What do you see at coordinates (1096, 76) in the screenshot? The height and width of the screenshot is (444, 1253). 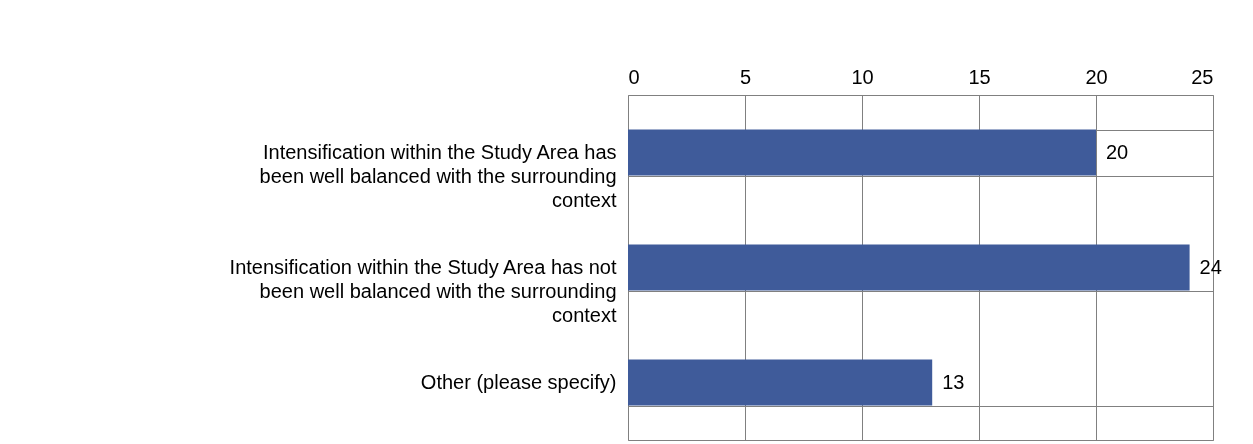 I see `x-tick-label: 20` at bounding box center [1096, 76].